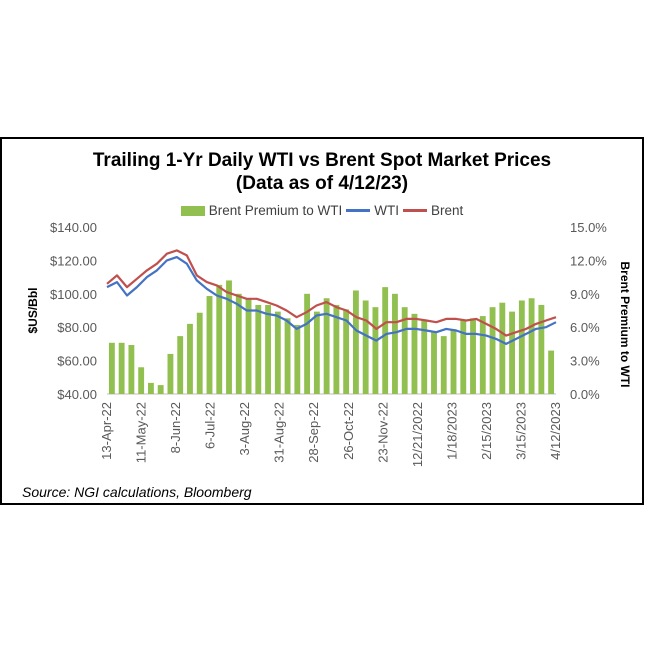 The image size is (648, 648). Describe the element at coordinates (77, 361) in the screenshot. I see `y-tick-label: $60.00` at that location.